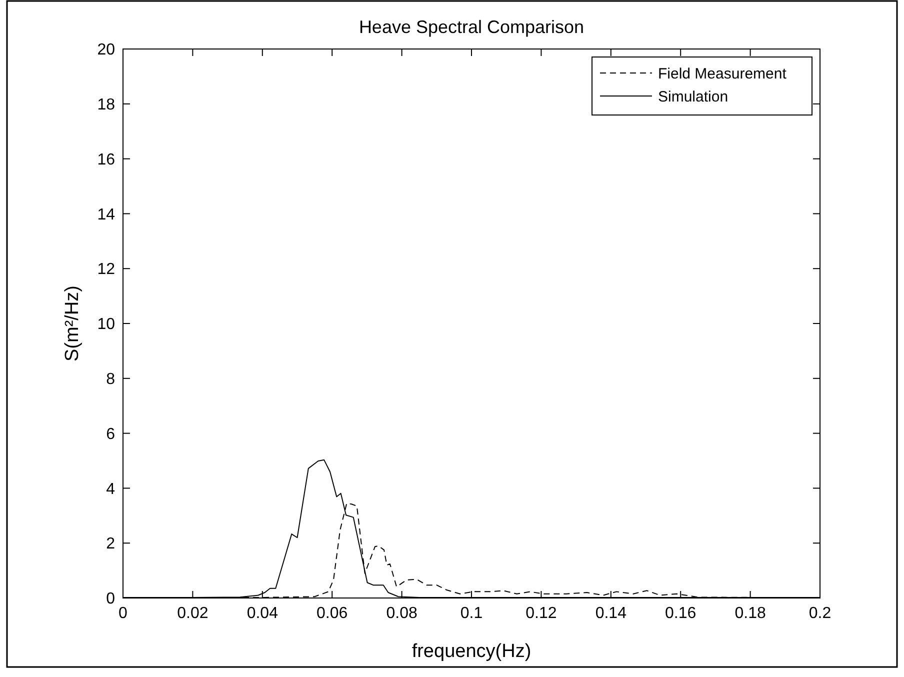 The width and height of the screenshot is (904, 677). Describe the element at coordinates (106, 159) in the screenshot. I see `y-tick-label: 16` at that location.